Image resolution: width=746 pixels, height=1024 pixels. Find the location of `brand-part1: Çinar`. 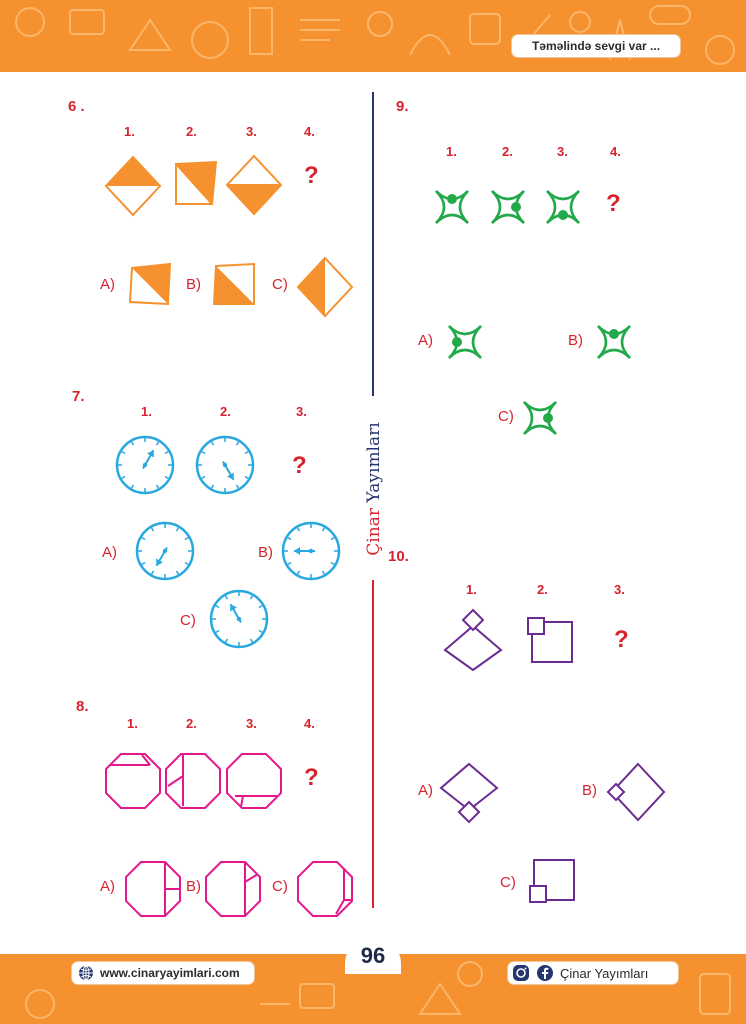

brand-part1: Çinar is located at coordinates (374, 532).